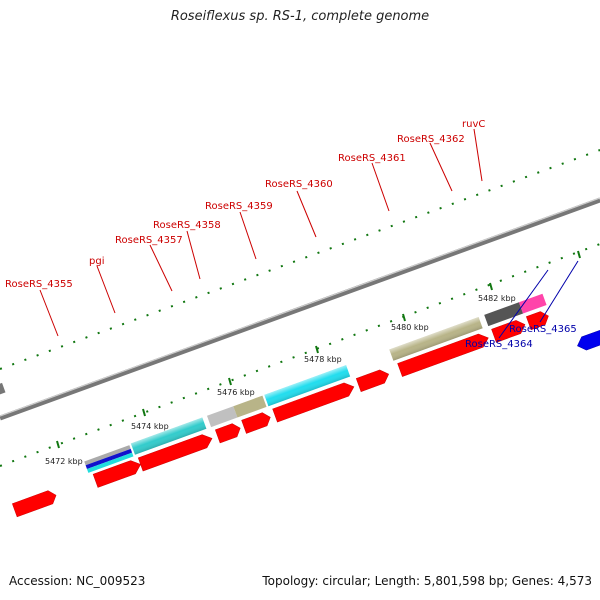 The image size is (600, 600). Describe the element at coordinates (473, 124) in the screenshot. I see `label-ruvC: ruvC` at that location.